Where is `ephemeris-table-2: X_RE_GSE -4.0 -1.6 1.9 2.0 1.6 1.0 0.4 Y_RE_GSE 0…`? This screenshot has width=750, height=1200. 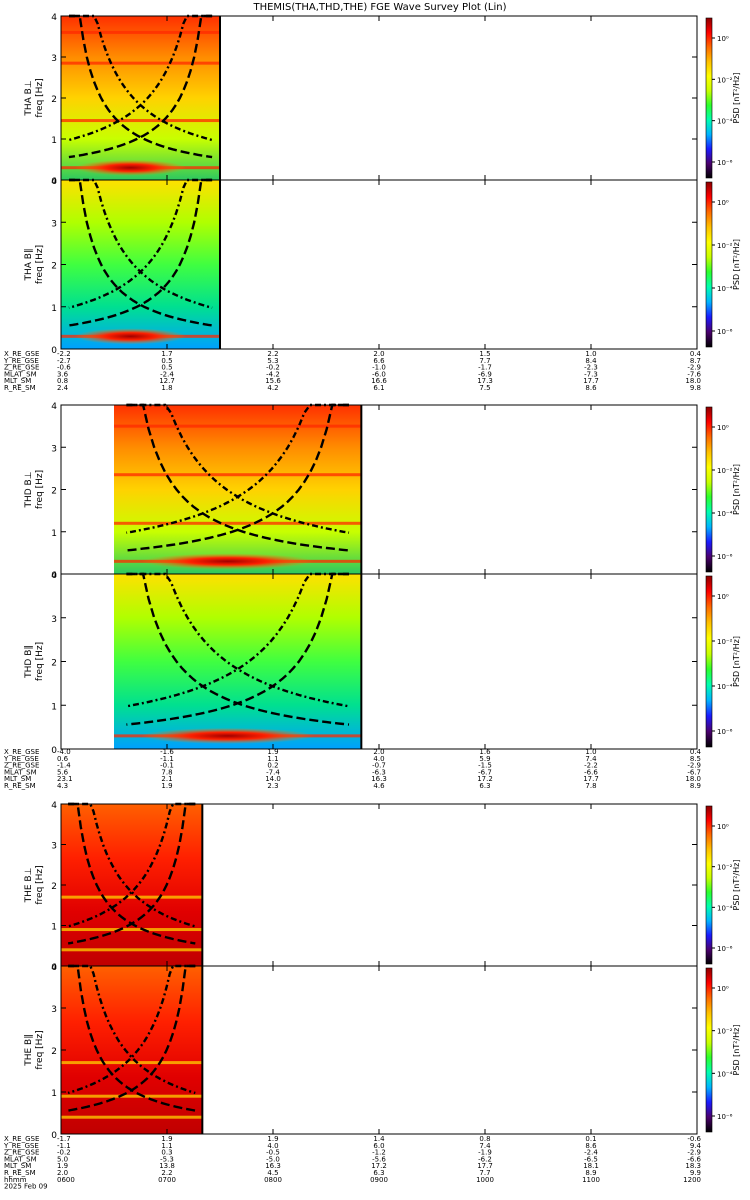
ephemeris-table-2: X_RE_GSE -4.0 -1.6 1.9 2.0 1.6 1.0 0.4 Y_RE_GSE 0… is located at coordinates (352, 769).